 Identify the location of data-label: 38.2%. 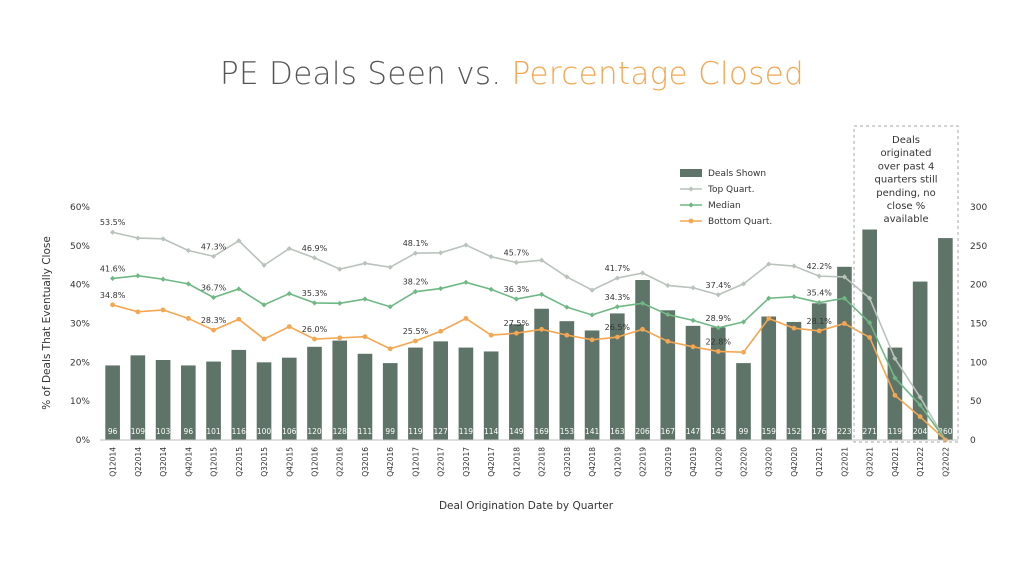
(416, 282).